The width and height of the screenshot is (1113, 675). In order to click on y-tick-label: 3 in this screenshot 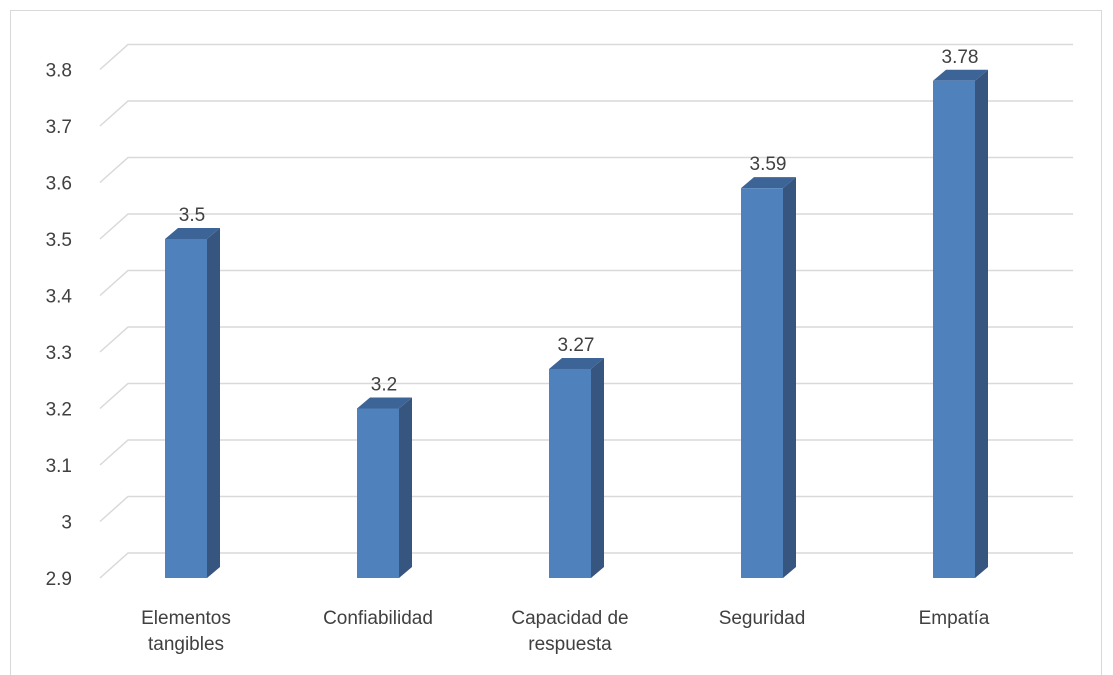, I will do `click(66, 523)`.